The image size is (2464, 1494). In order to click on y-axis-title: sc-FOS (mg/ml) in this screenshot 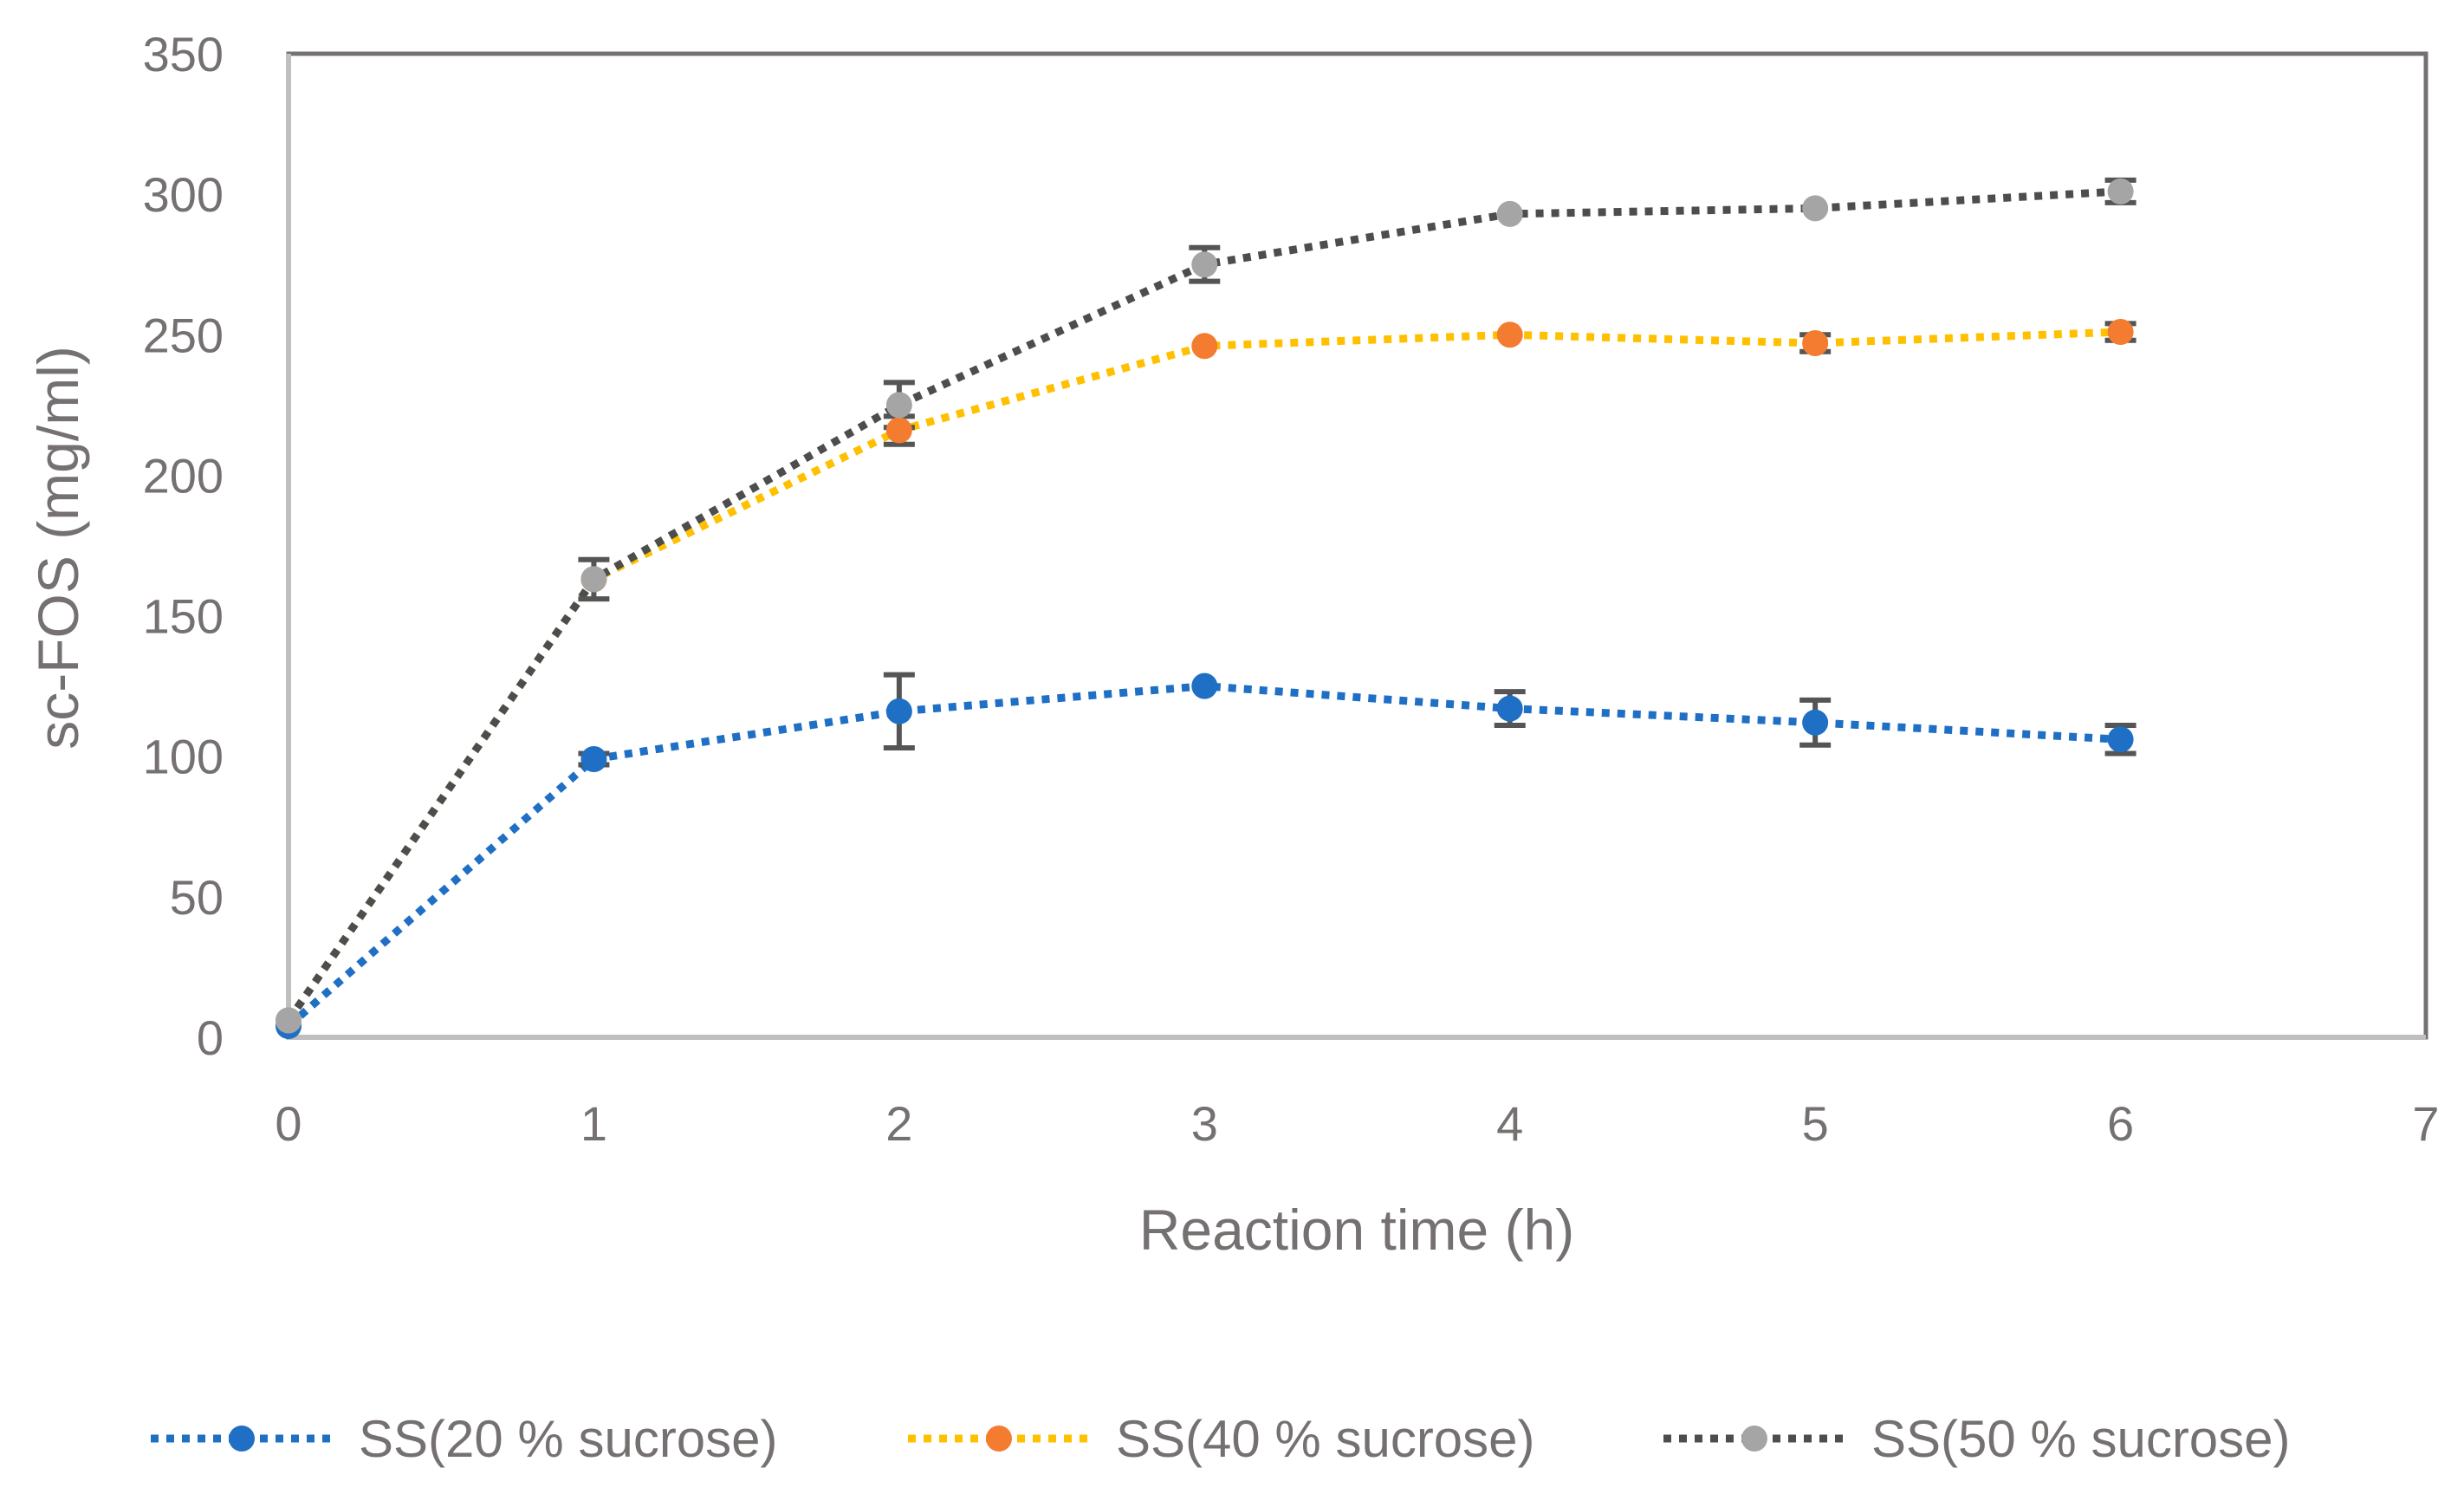, I will do `click(58, 548)`.